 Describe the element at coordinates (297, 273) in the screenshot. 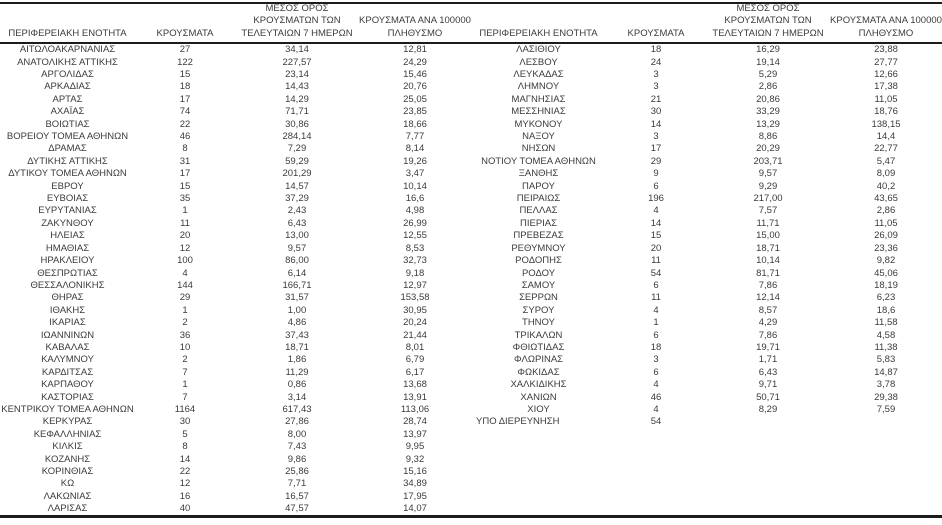

I see `avg7-cell: 6,14` at that location.